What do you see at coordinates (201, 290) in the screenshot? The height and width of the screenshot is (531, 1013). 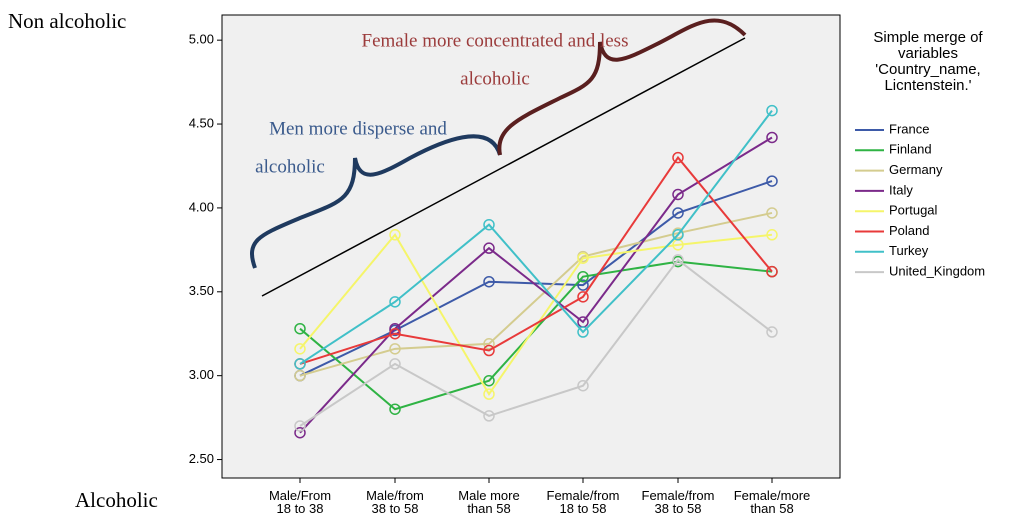 I see `y-tick-label: 3.50` at bounding box center [201, 290].